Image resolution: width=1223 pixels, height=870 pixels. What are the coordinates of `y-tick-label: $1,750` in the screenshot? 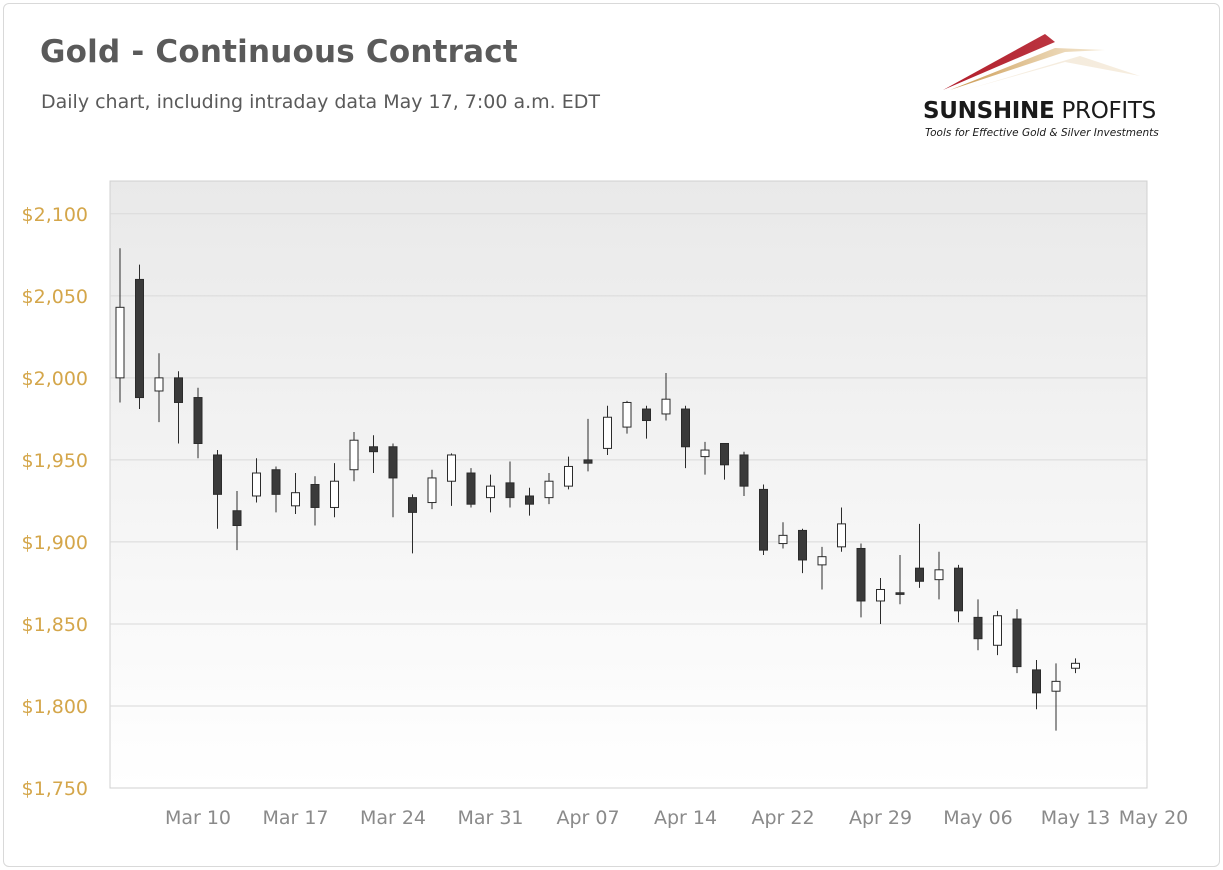 It's located at (55, 789).